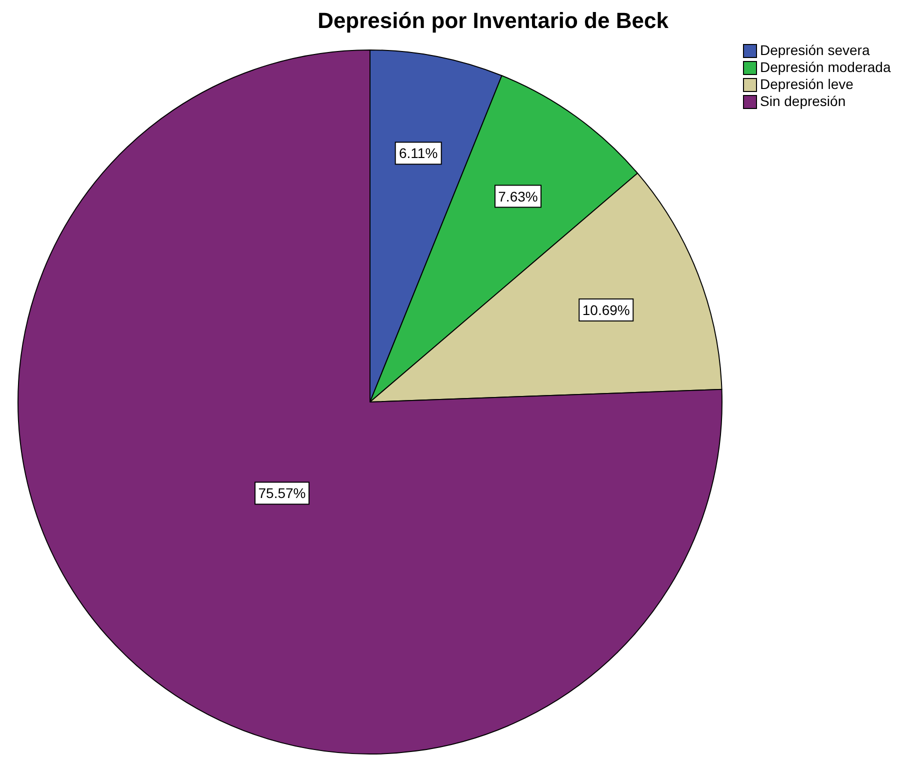 The image size is (914, 761). Describe the element at coordinates (518, 196) in the screenshot. I see `data-label: 7.63%` at that location.